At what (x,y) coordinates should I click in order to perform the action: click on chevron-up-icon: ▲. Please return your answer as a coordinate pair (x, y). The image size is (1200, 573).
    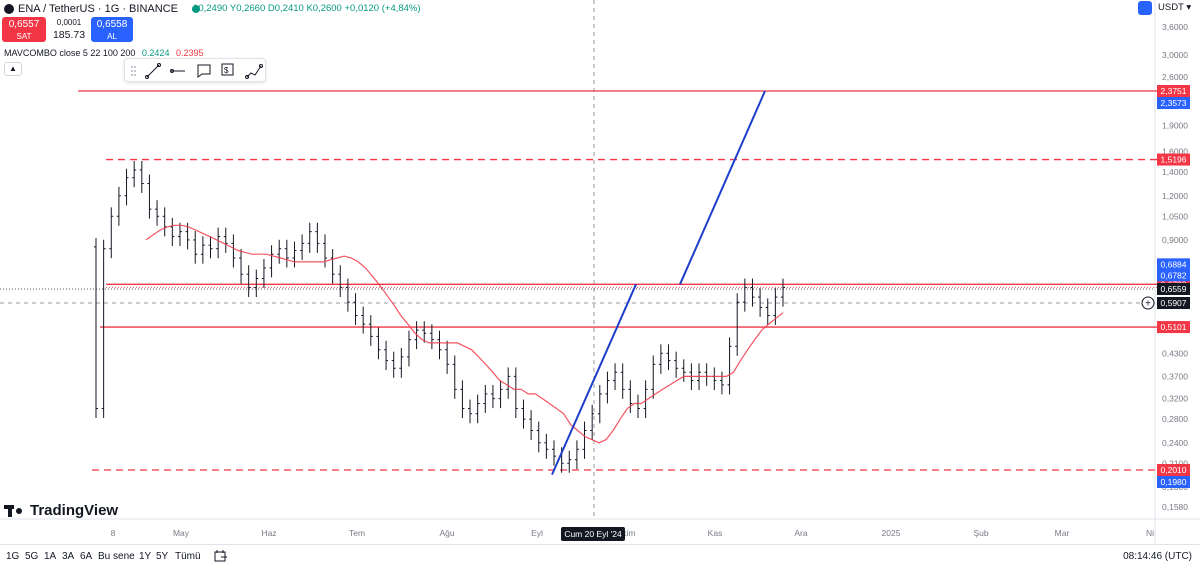
    Looking at the image, I should click on (13, 68).